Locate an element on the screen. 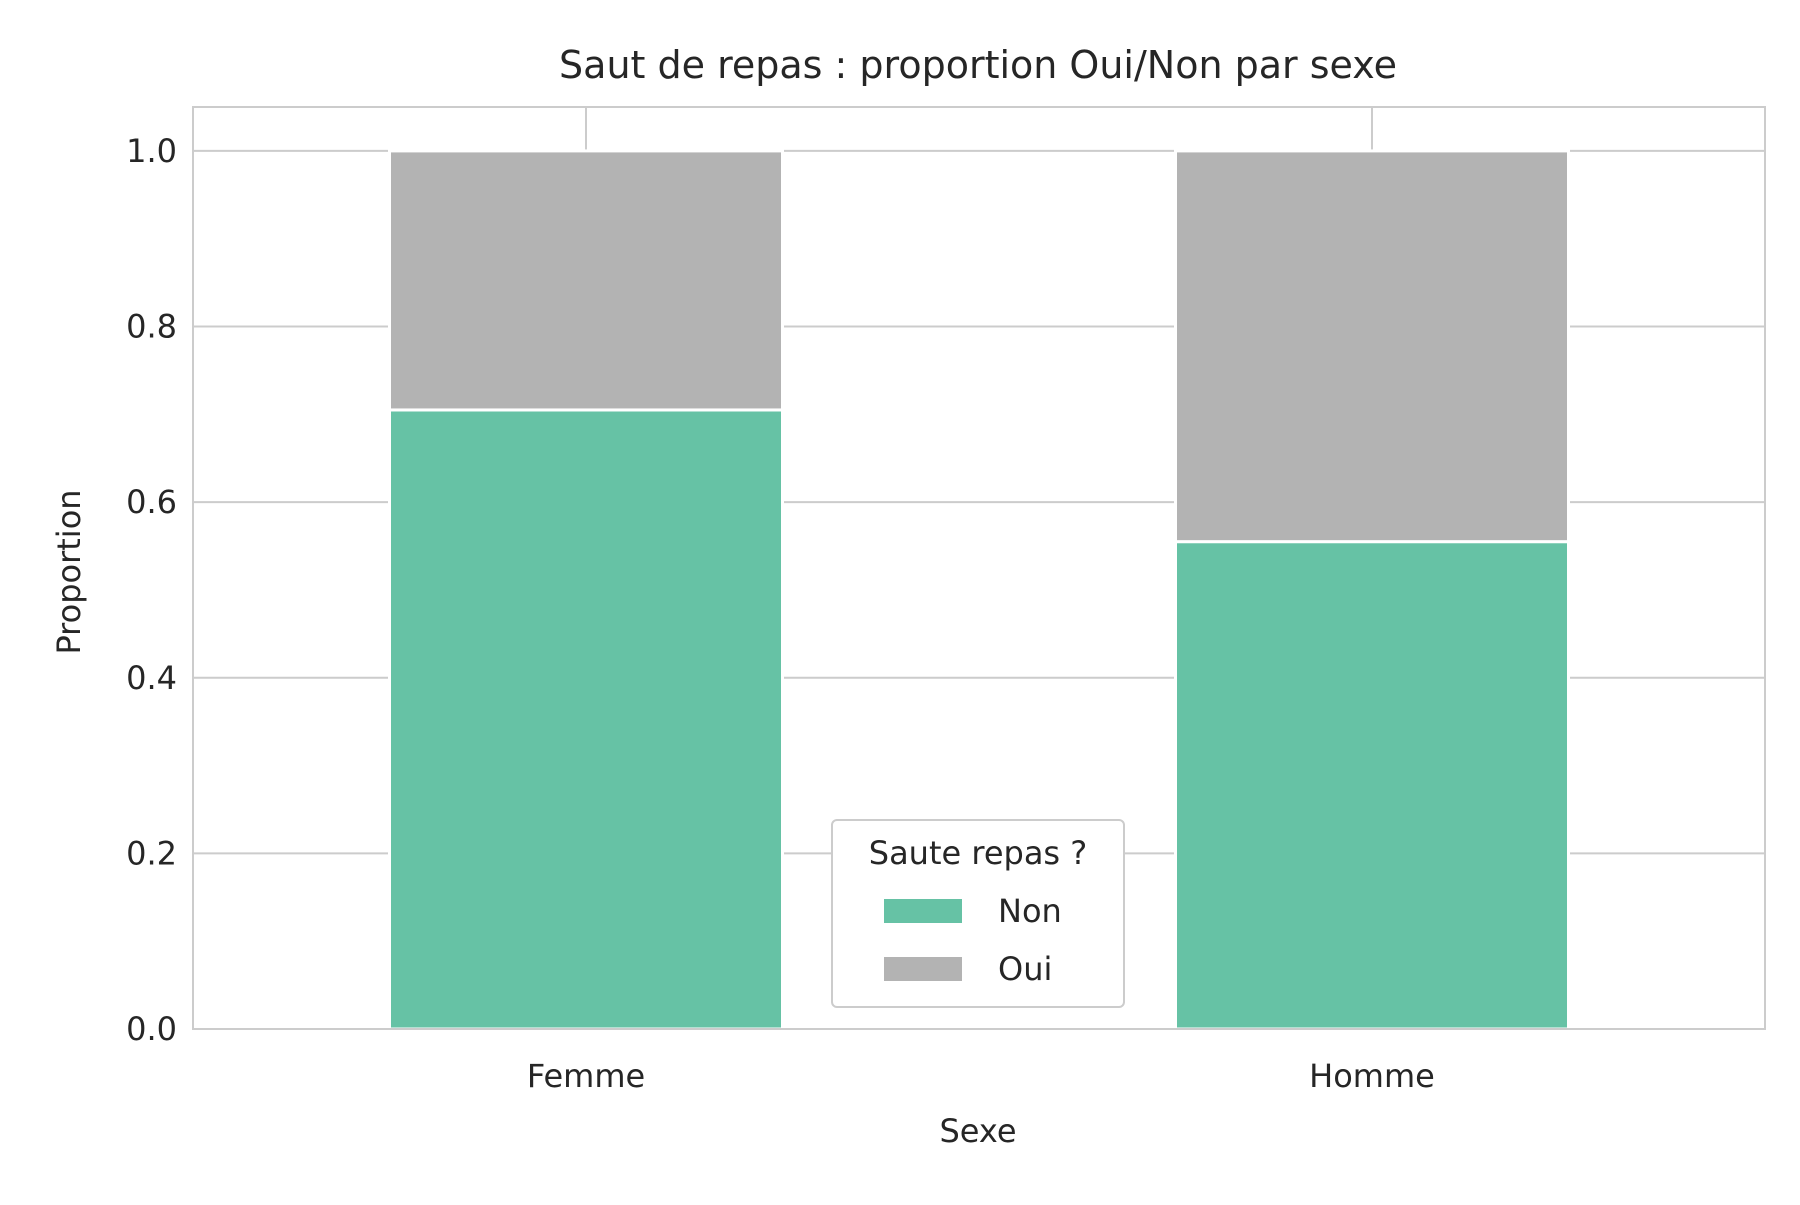 This screenshot has height=1205, width=1800. legend: Saute repas ? Non Oui is located at coordinates (978, 913).